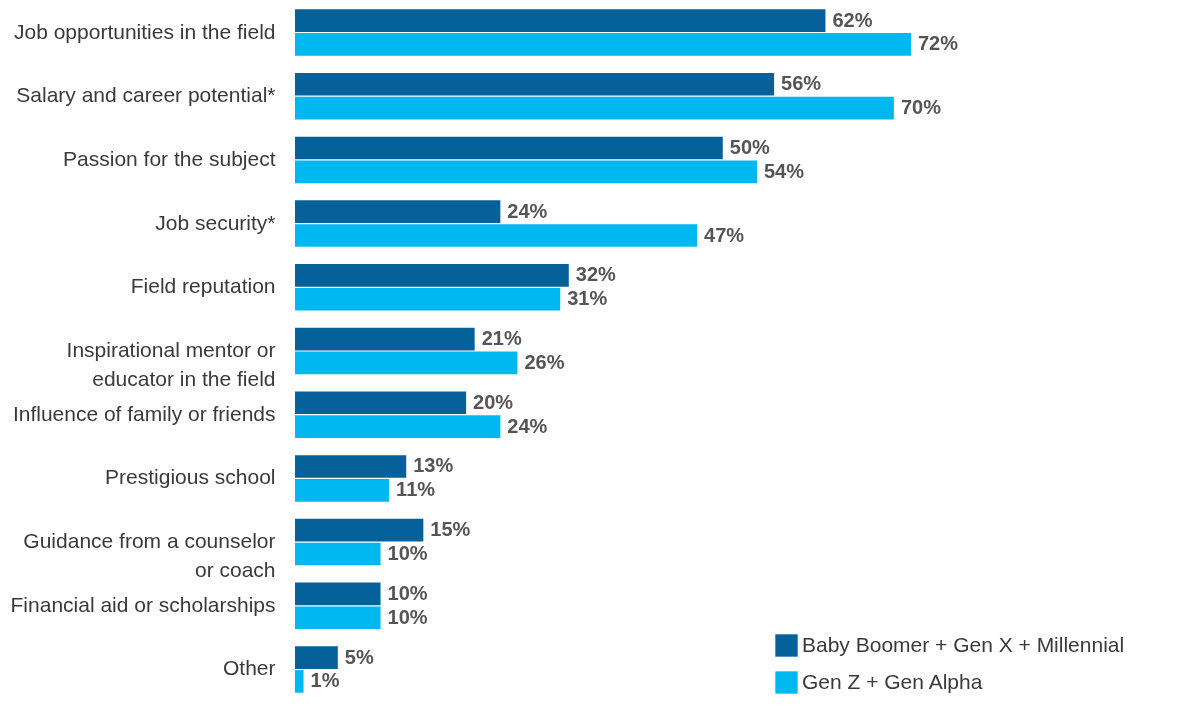 The width and height of the screenshot is (1199, 719). I want to click on y-tick-label: Other, so click(249, 668).